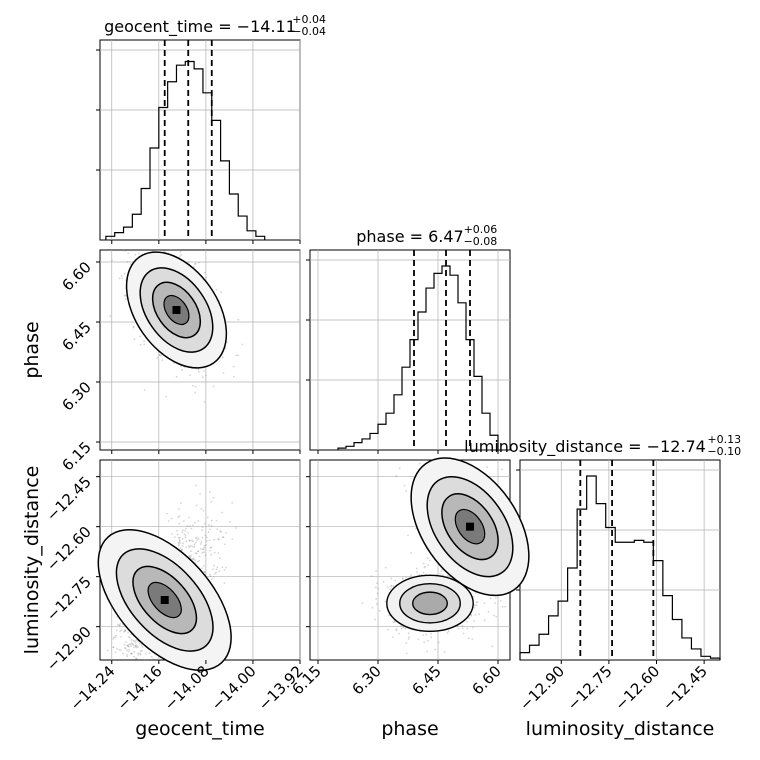  Describe the element at coordinates (409, 729) in the screenshot. I see `x-axis-label-phase: phase` at that location.